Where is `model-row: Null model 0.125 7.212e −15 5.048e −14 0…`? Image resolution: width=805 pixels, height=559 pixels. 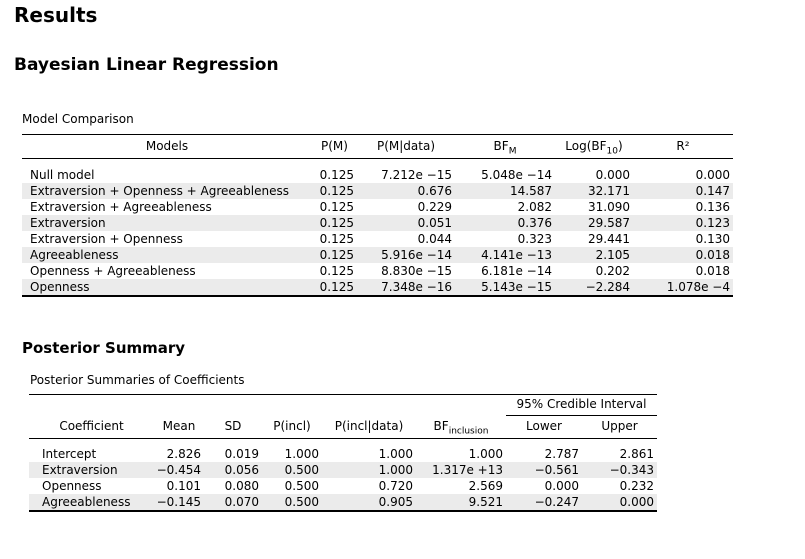
model-row: Null model 0.125 7.212e −15 5.048e −14 0… is located at coordinates (377, 175).